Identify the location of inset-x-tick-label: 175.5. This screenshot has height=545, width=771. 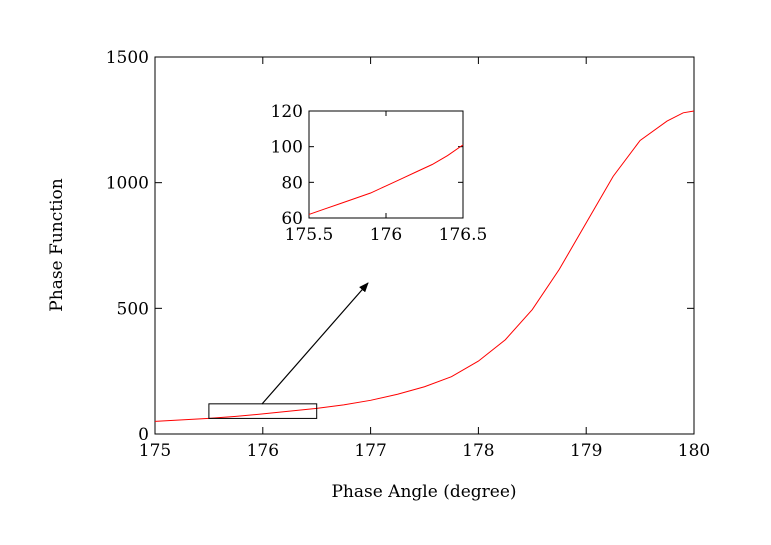
(309, 235).